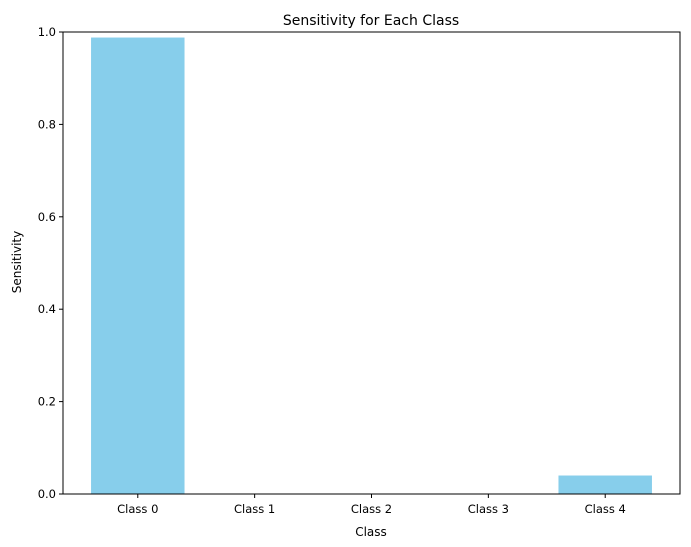 The width and height of the screenshot is (691, 547). What do you see at coordinates (371, 509) in the screenshot?
I see `x-tick-label: Class 2` at bounding box center [371, 509].